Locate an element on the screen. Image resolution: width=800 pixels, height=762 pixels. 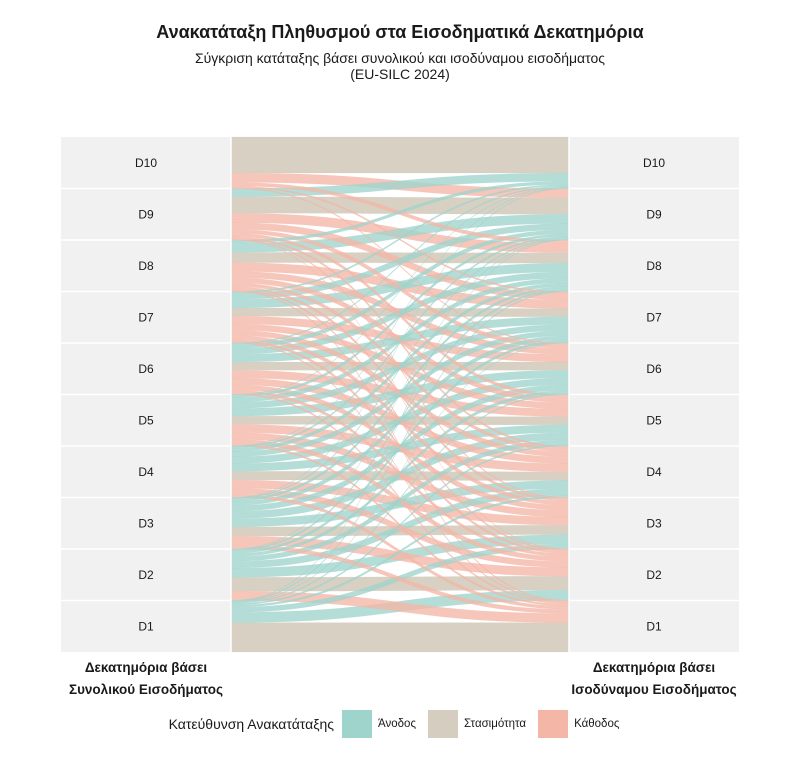
legend-swatch-up is located at coordinates (357, 724).